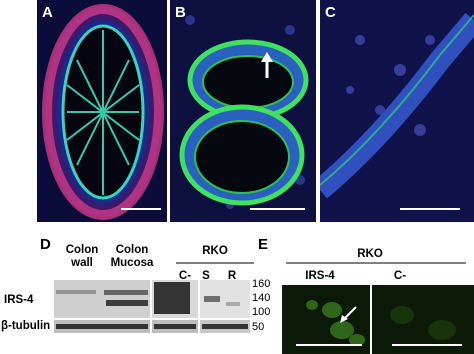  I want to click on marker-label: 160, so click(261, 284).